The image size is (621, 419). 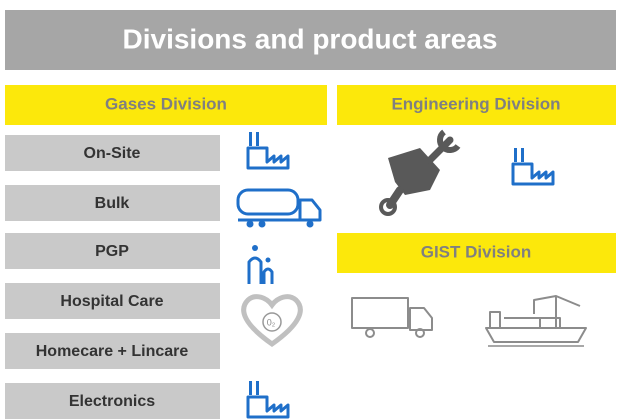 I want to click on gases-header, so click(x=166, y=105).